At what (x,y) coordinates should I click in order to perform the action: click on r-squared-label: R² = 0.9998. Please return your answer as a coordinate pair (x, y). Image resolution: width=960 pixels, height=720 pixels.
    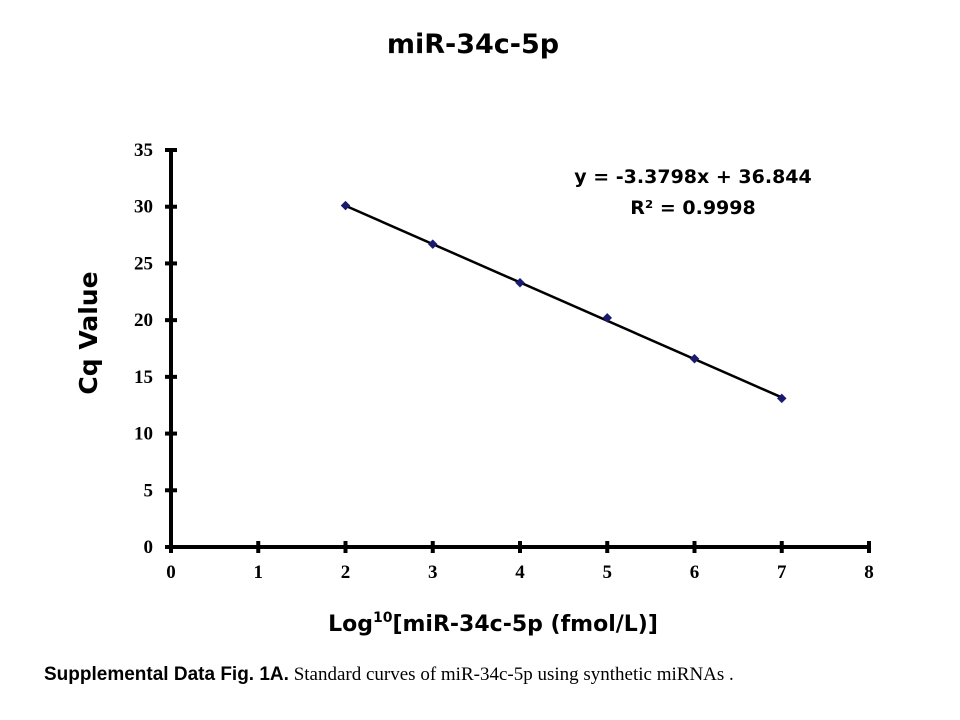
    Looking at the image, I should click on (692, 208).